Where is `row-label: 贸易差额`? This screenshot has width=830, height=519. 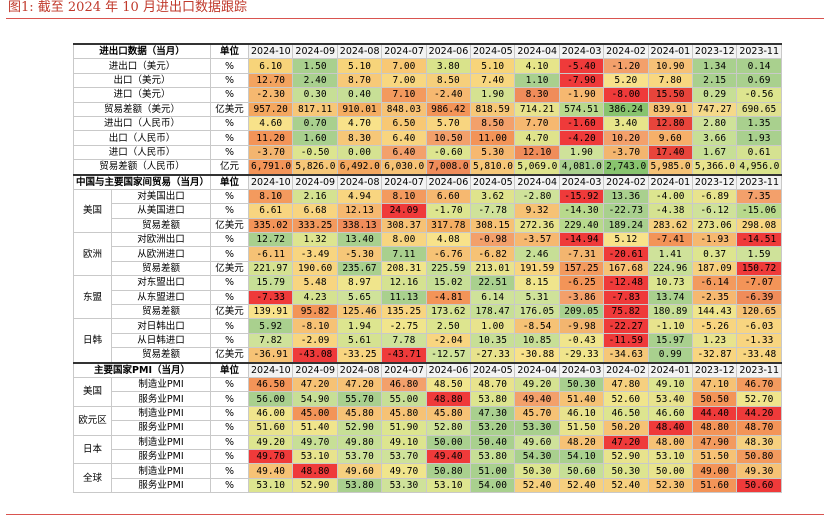
row-label: 贸易差额 is located at coordinates (161, 312).